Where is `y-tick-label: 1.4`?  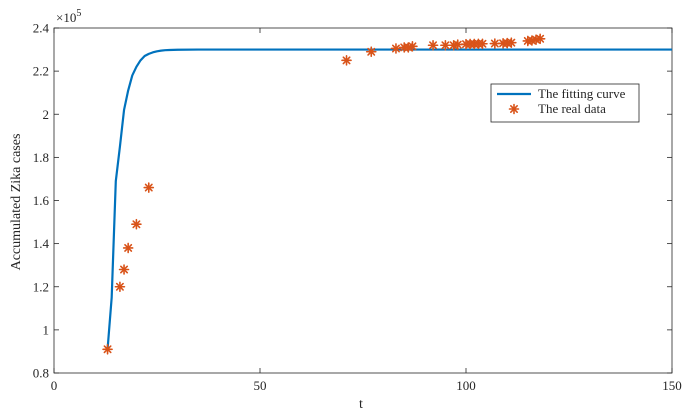 y-tick-label: 1.4 is located at coordinates (41, 243).